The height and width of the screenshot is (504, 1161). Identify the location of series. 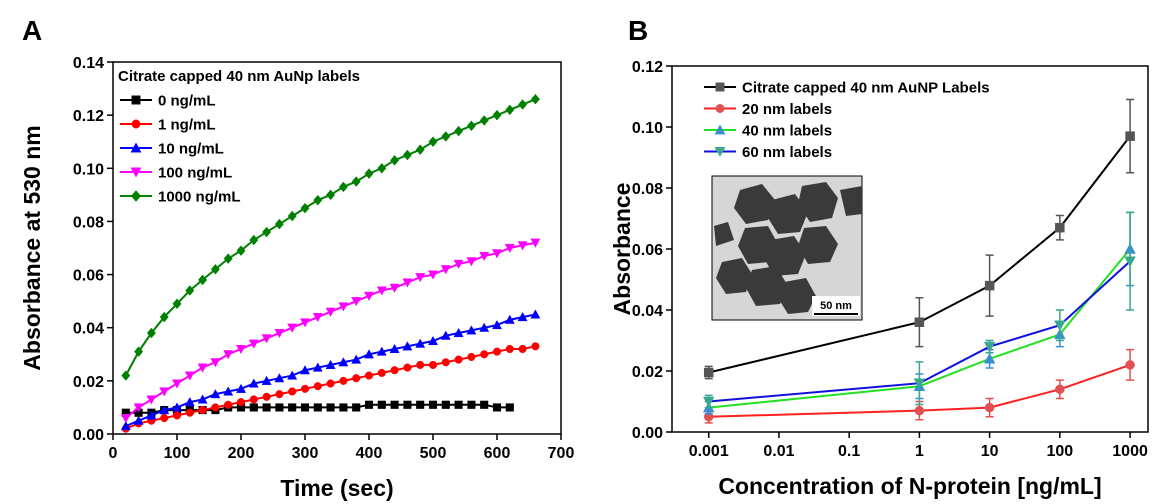
(330, 331).